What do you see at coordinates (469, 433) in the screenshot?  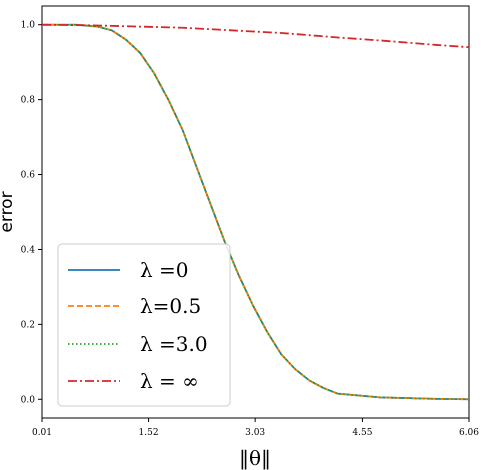 I see `x-tick-label: 6.06` at bounding box center [469, 433].